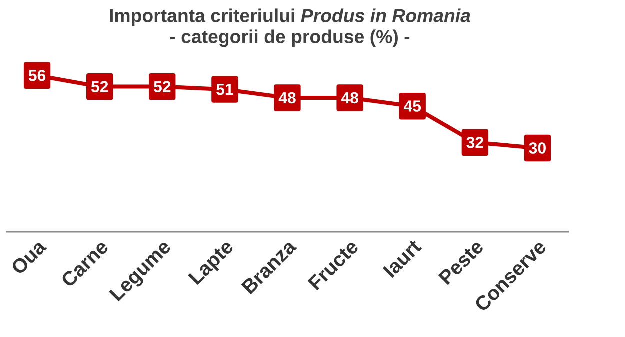 The width and height of the screenshot is (625, 337). I want to click on data-label: 32, so click(475, 142).